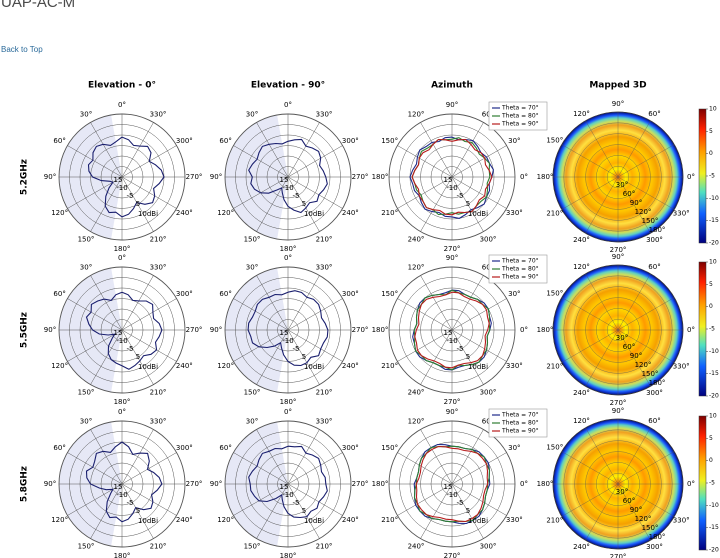 The height and width of the screenshot is (558, 720). What do you see at coordinates (714, 527) in the screenshot?
I see `colorbar-tick-label: -15` at bounding box center [714, 527].